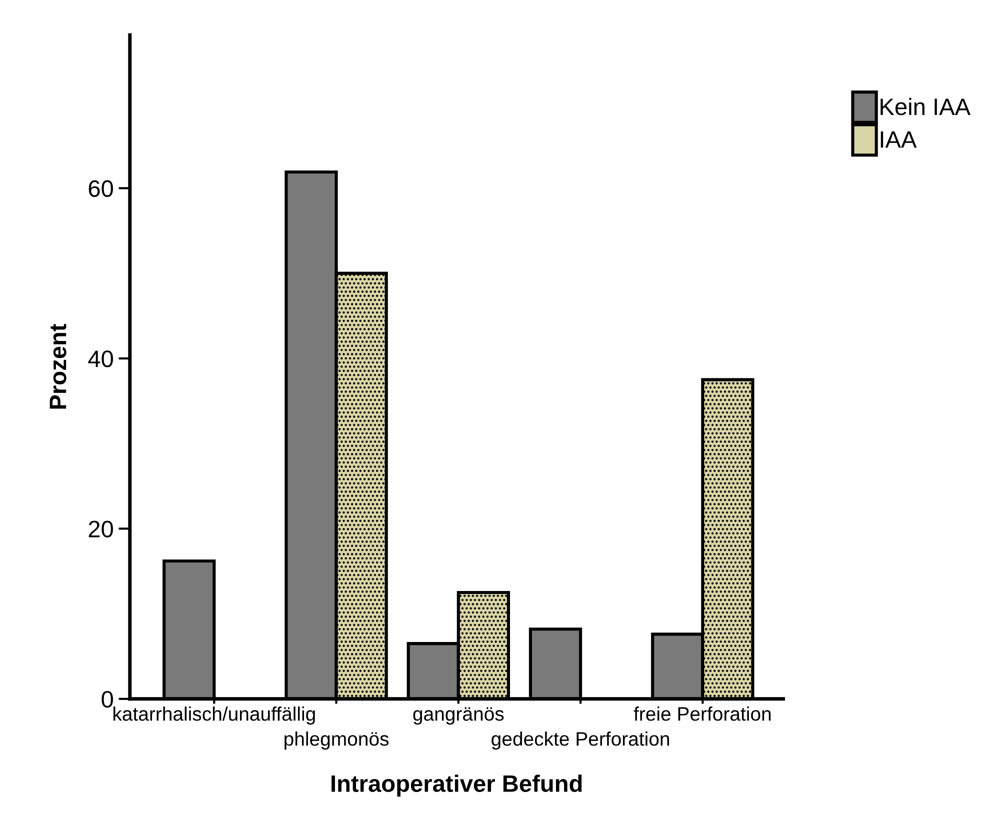 The image size is (984, 833). What do you see at coordinates (702, 713) in the screenshot?
I see `x-tick-label: freie Perforation` at bounding box center [702, 713].